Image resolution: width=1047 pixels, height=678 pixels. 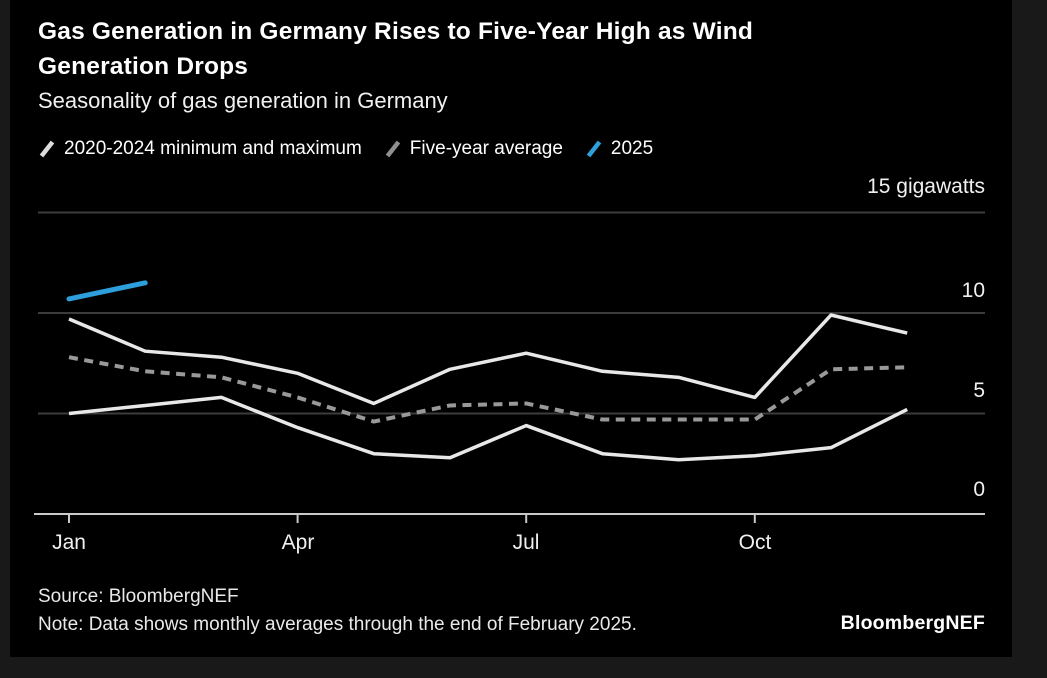 I want to click on legend-item-minmax: 2020-2024 minimum and maximum, so click(x=200, y=149).